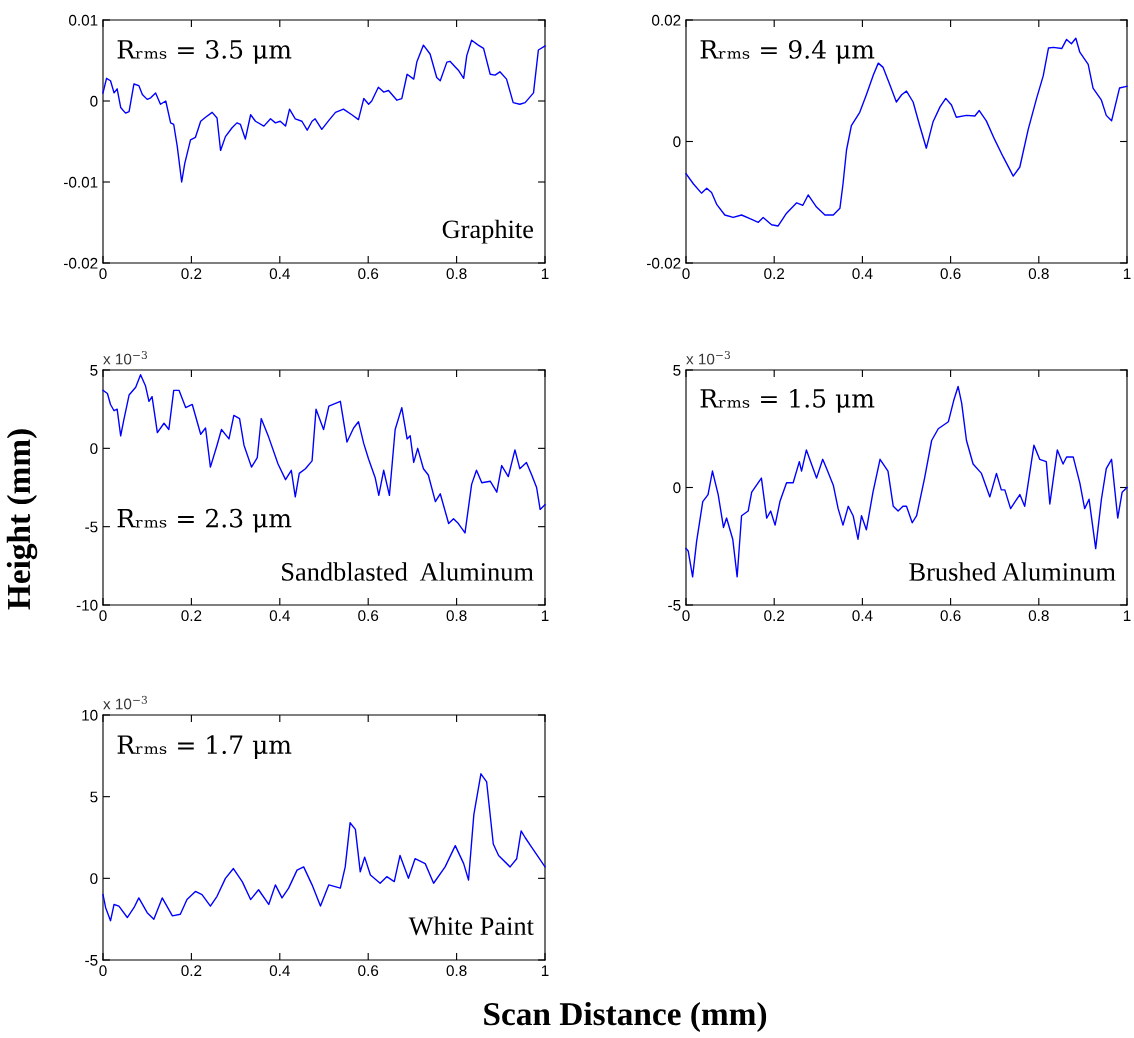 The width and height of the screenshot is (1134, 1038). I want to click on annotation: White Paint, so click(471, 926).